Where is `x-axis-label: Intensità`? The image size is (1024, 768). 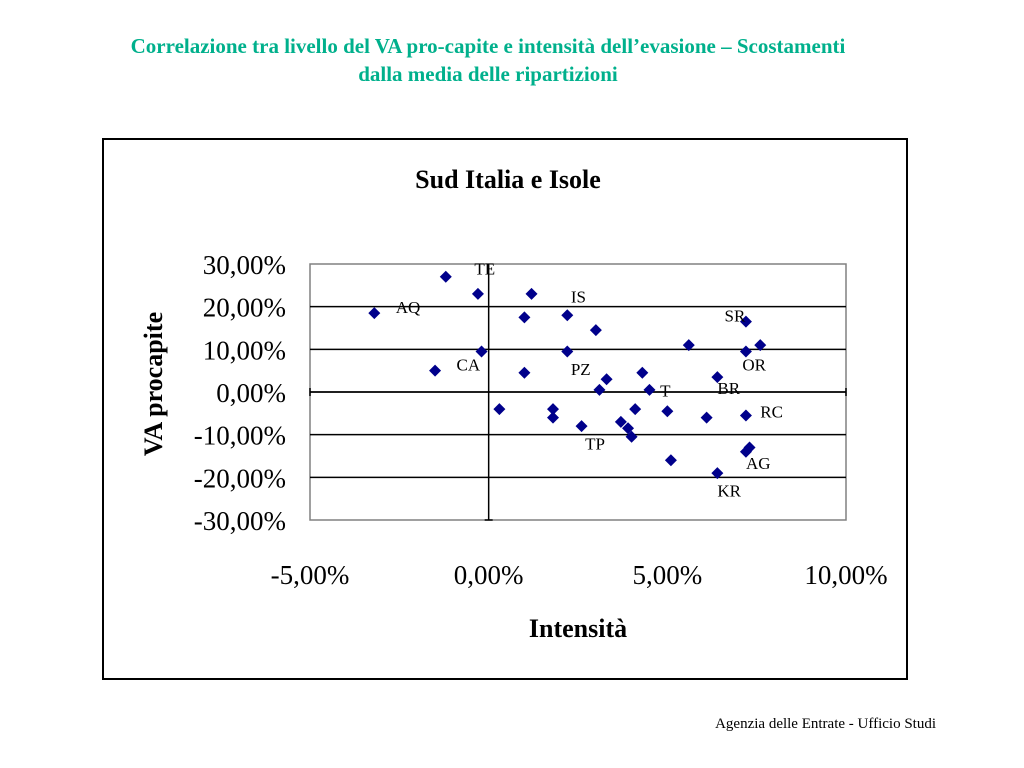
x-axis-label: Intensità is located at coordinates (578, 628).